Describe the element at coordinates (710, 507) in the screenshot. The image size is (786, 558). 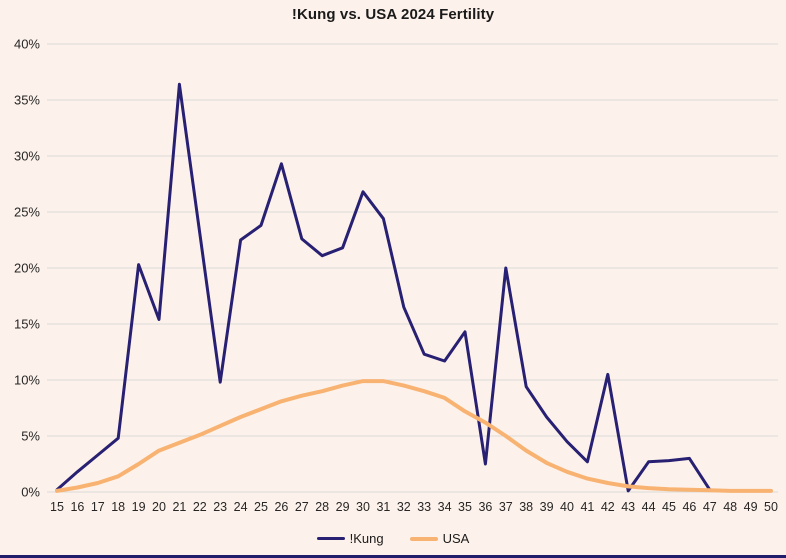
I see `x-tick-label: 47` at that location.